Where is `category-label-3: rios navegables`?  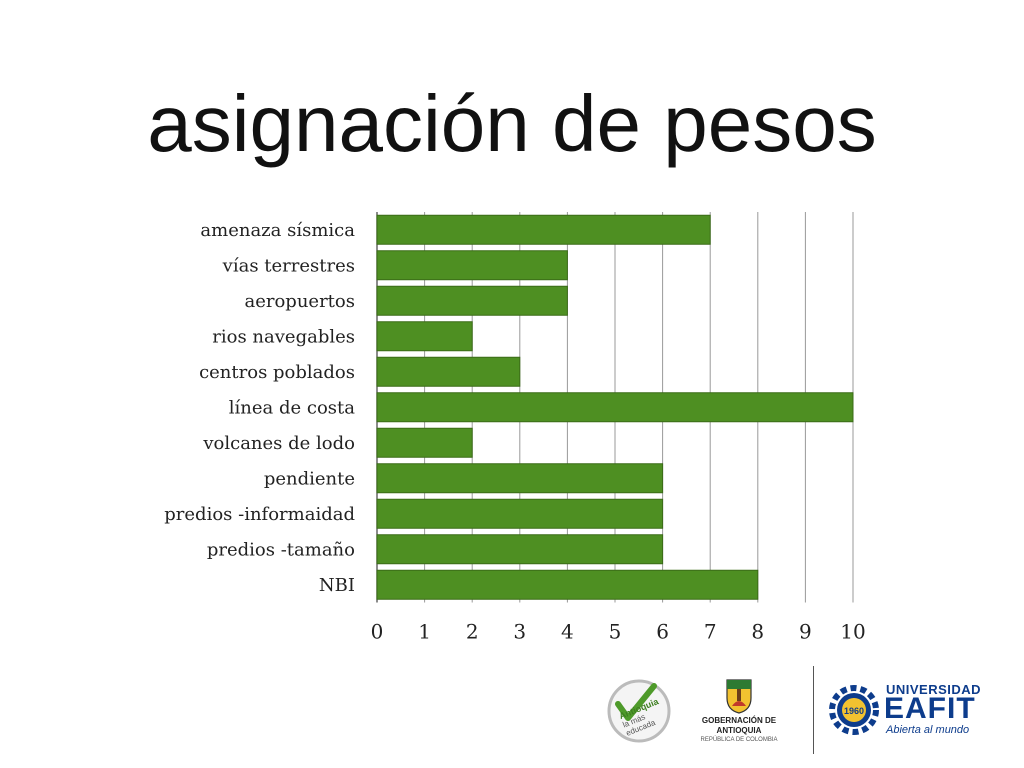 category-label-3: rios navegables is located at coordinates (283, 336).